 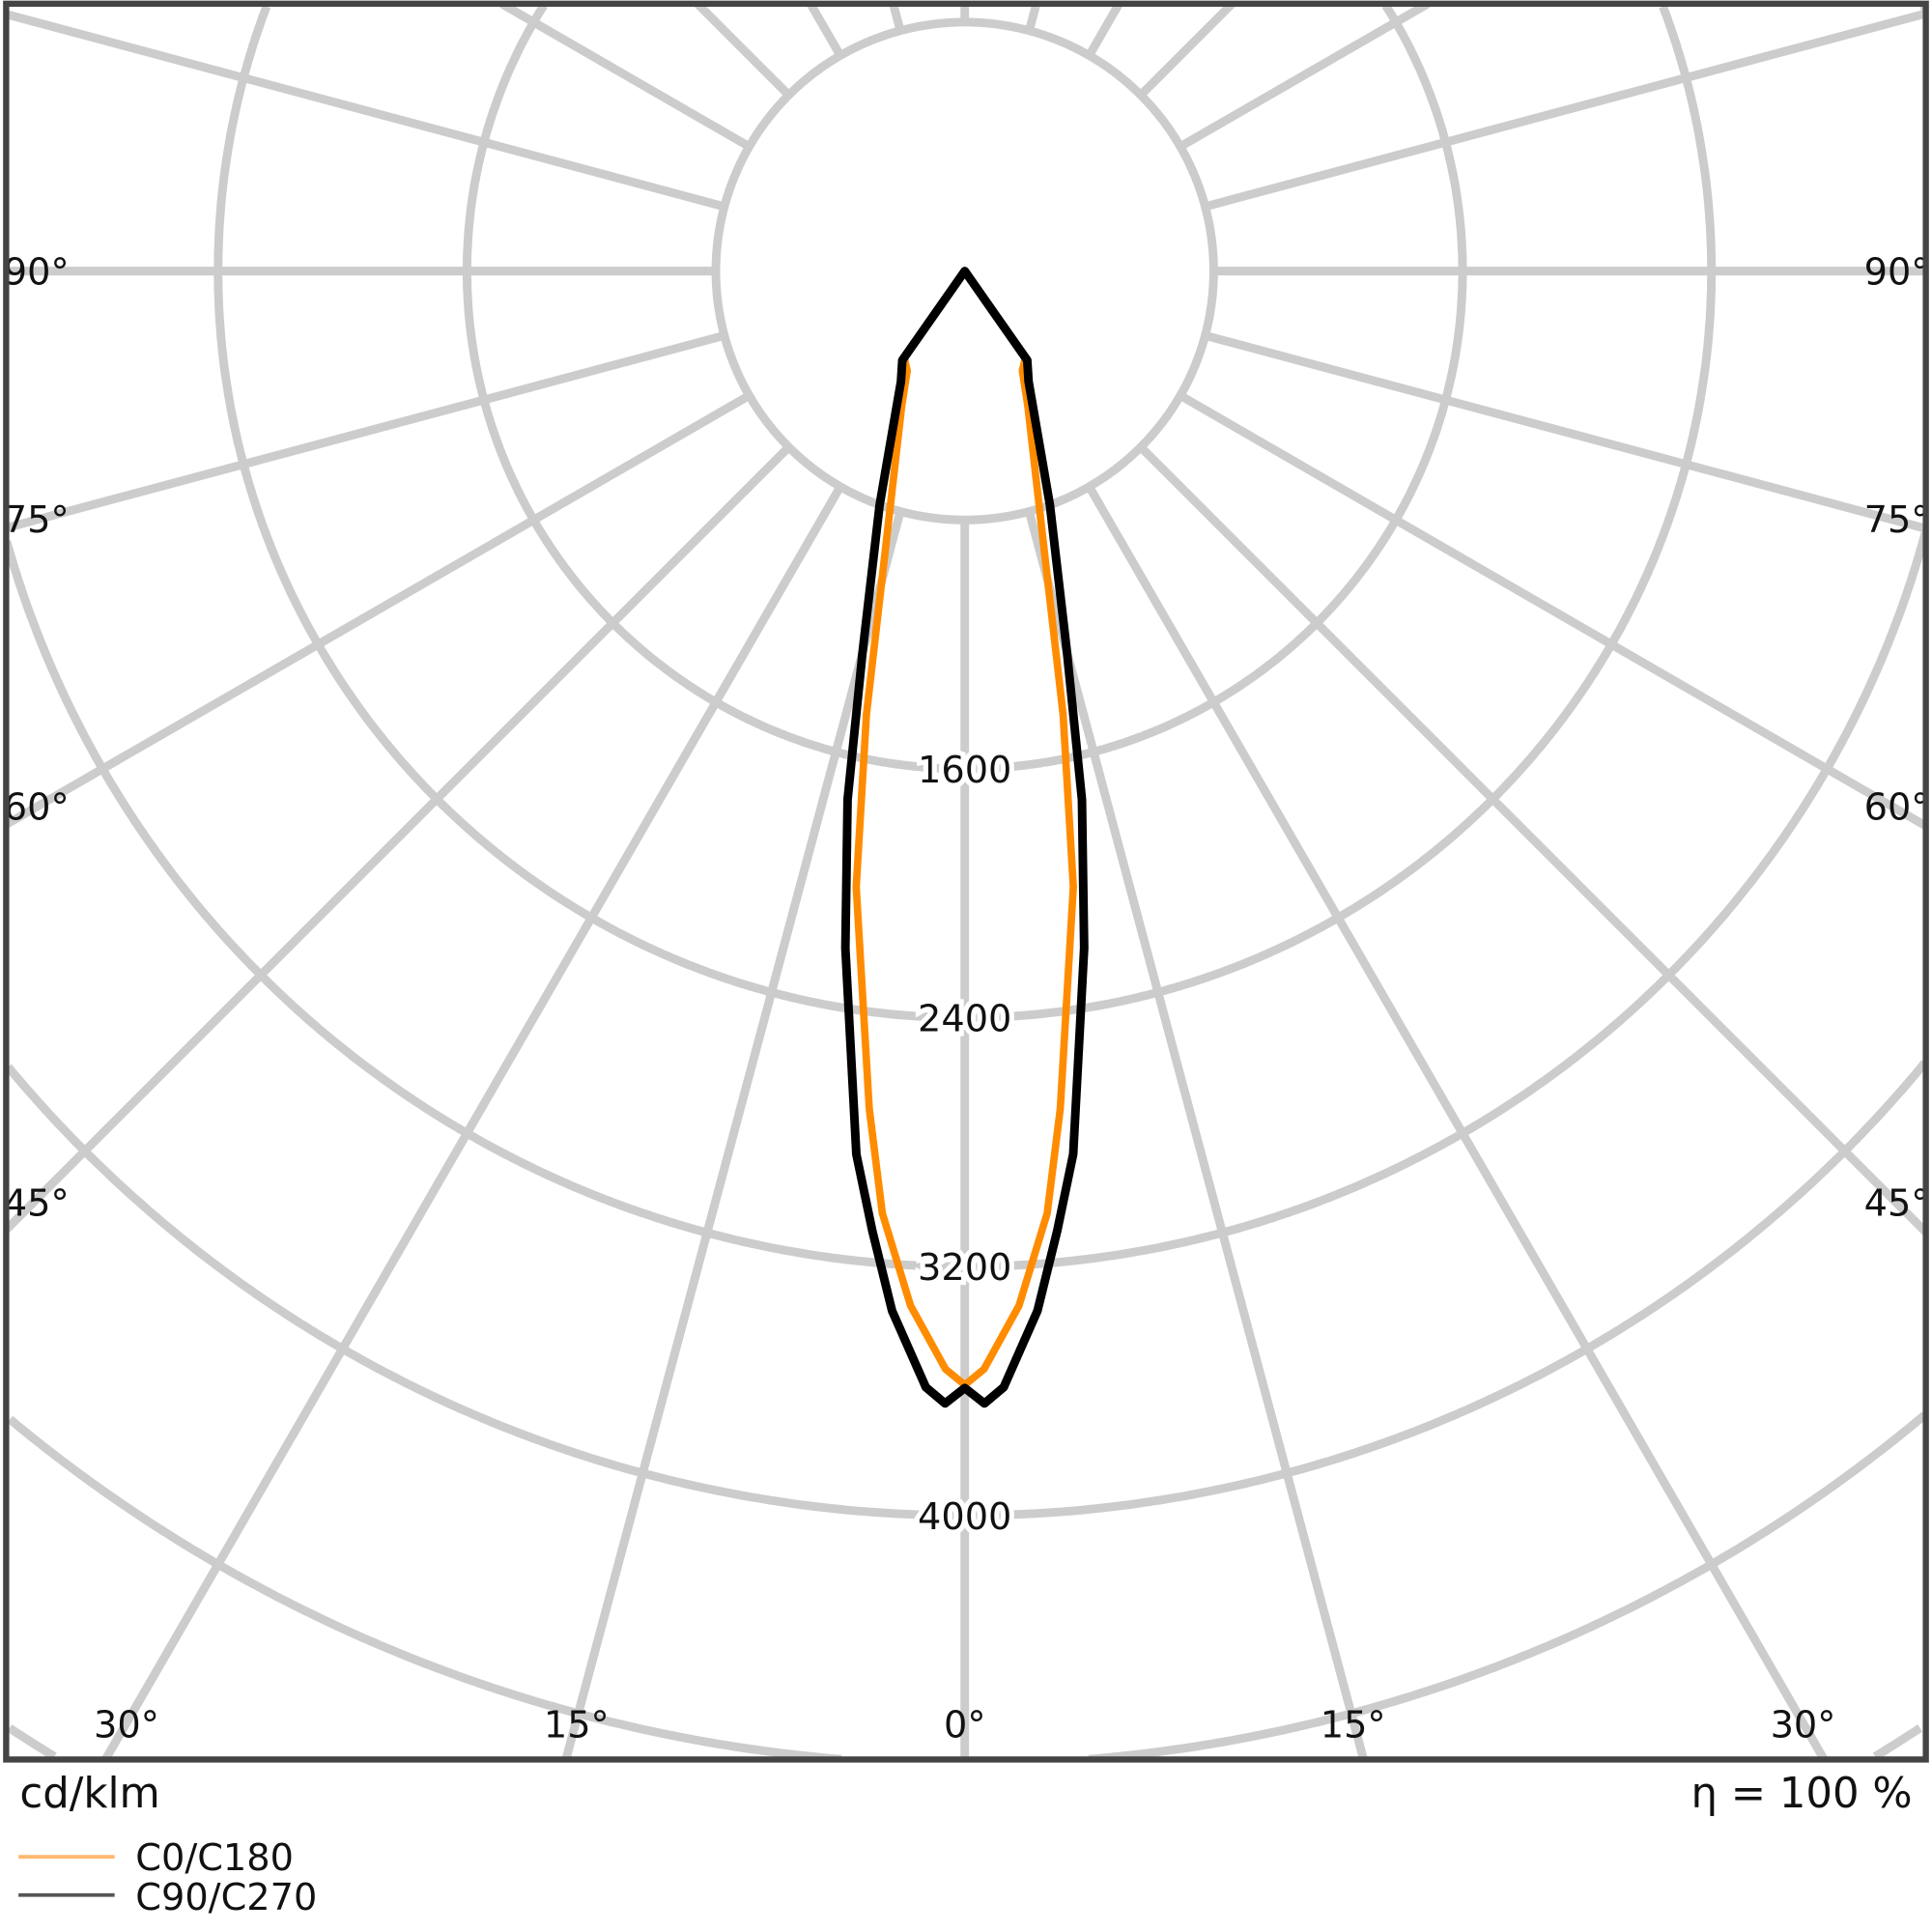 I want to click on angle-label-left: 90°, so click(x=37, y=273).